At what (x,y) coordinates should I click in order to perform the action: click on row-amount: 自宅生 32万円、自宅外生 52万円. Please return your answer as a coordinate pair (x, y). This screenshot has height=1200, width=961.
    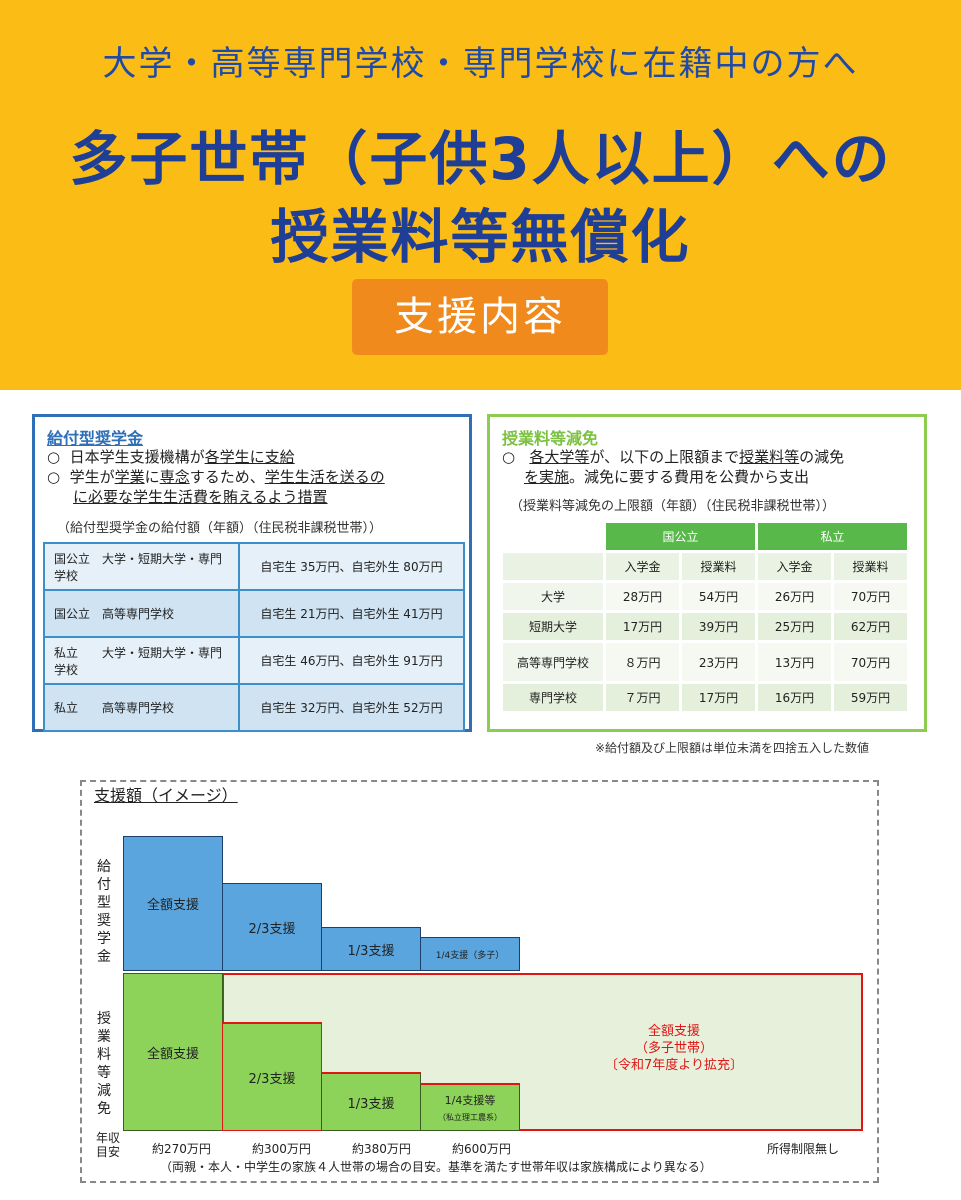
    Looking at the image, I should click on (351, 707).